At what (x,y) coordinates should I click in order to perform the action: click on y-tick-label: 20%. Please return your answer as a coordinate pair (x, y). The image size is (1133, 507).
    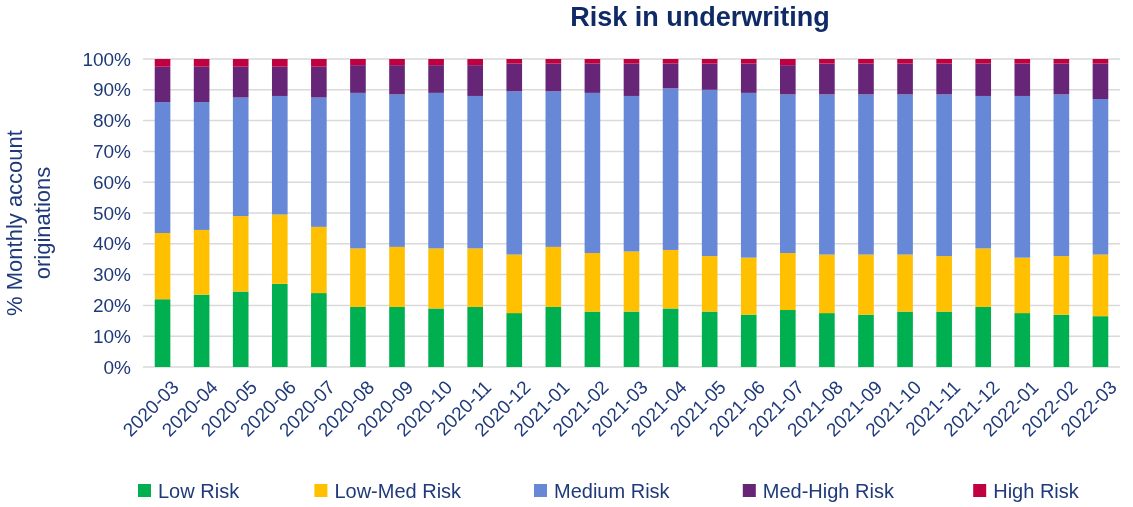
    Looking at the image, I should click on (112, 306).